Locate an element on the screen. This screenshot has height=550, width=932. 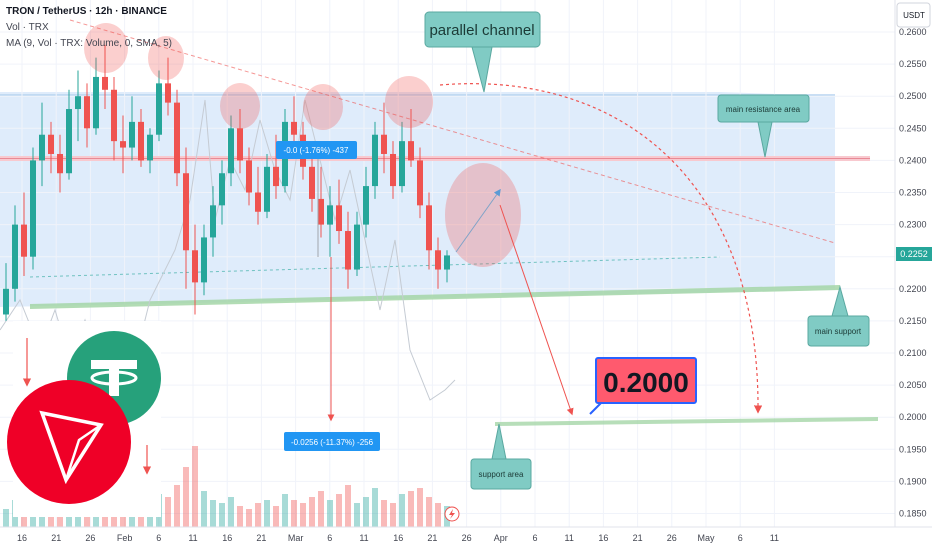
main-support-band is located at coordinates (435, 297).